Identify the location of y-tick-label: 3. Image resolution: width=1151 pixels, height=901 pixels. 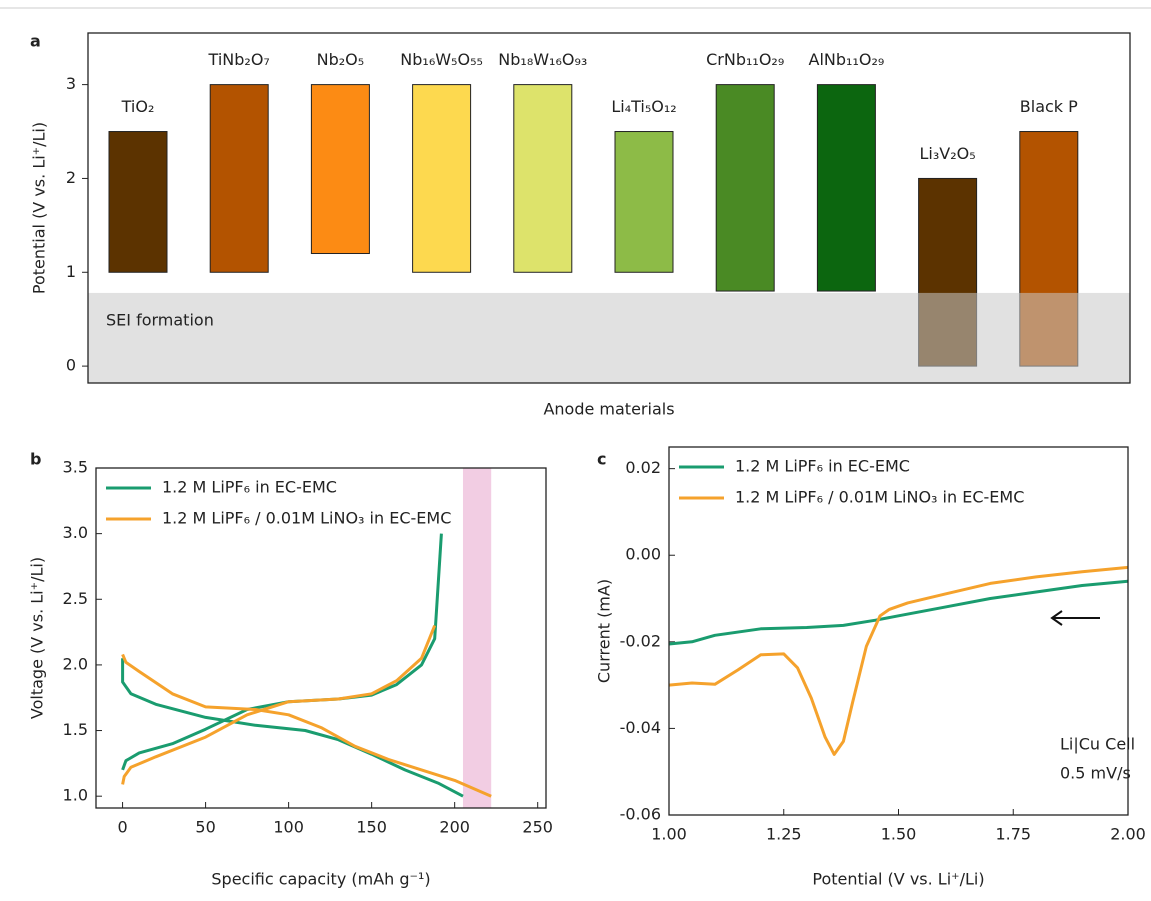
(71, 83).